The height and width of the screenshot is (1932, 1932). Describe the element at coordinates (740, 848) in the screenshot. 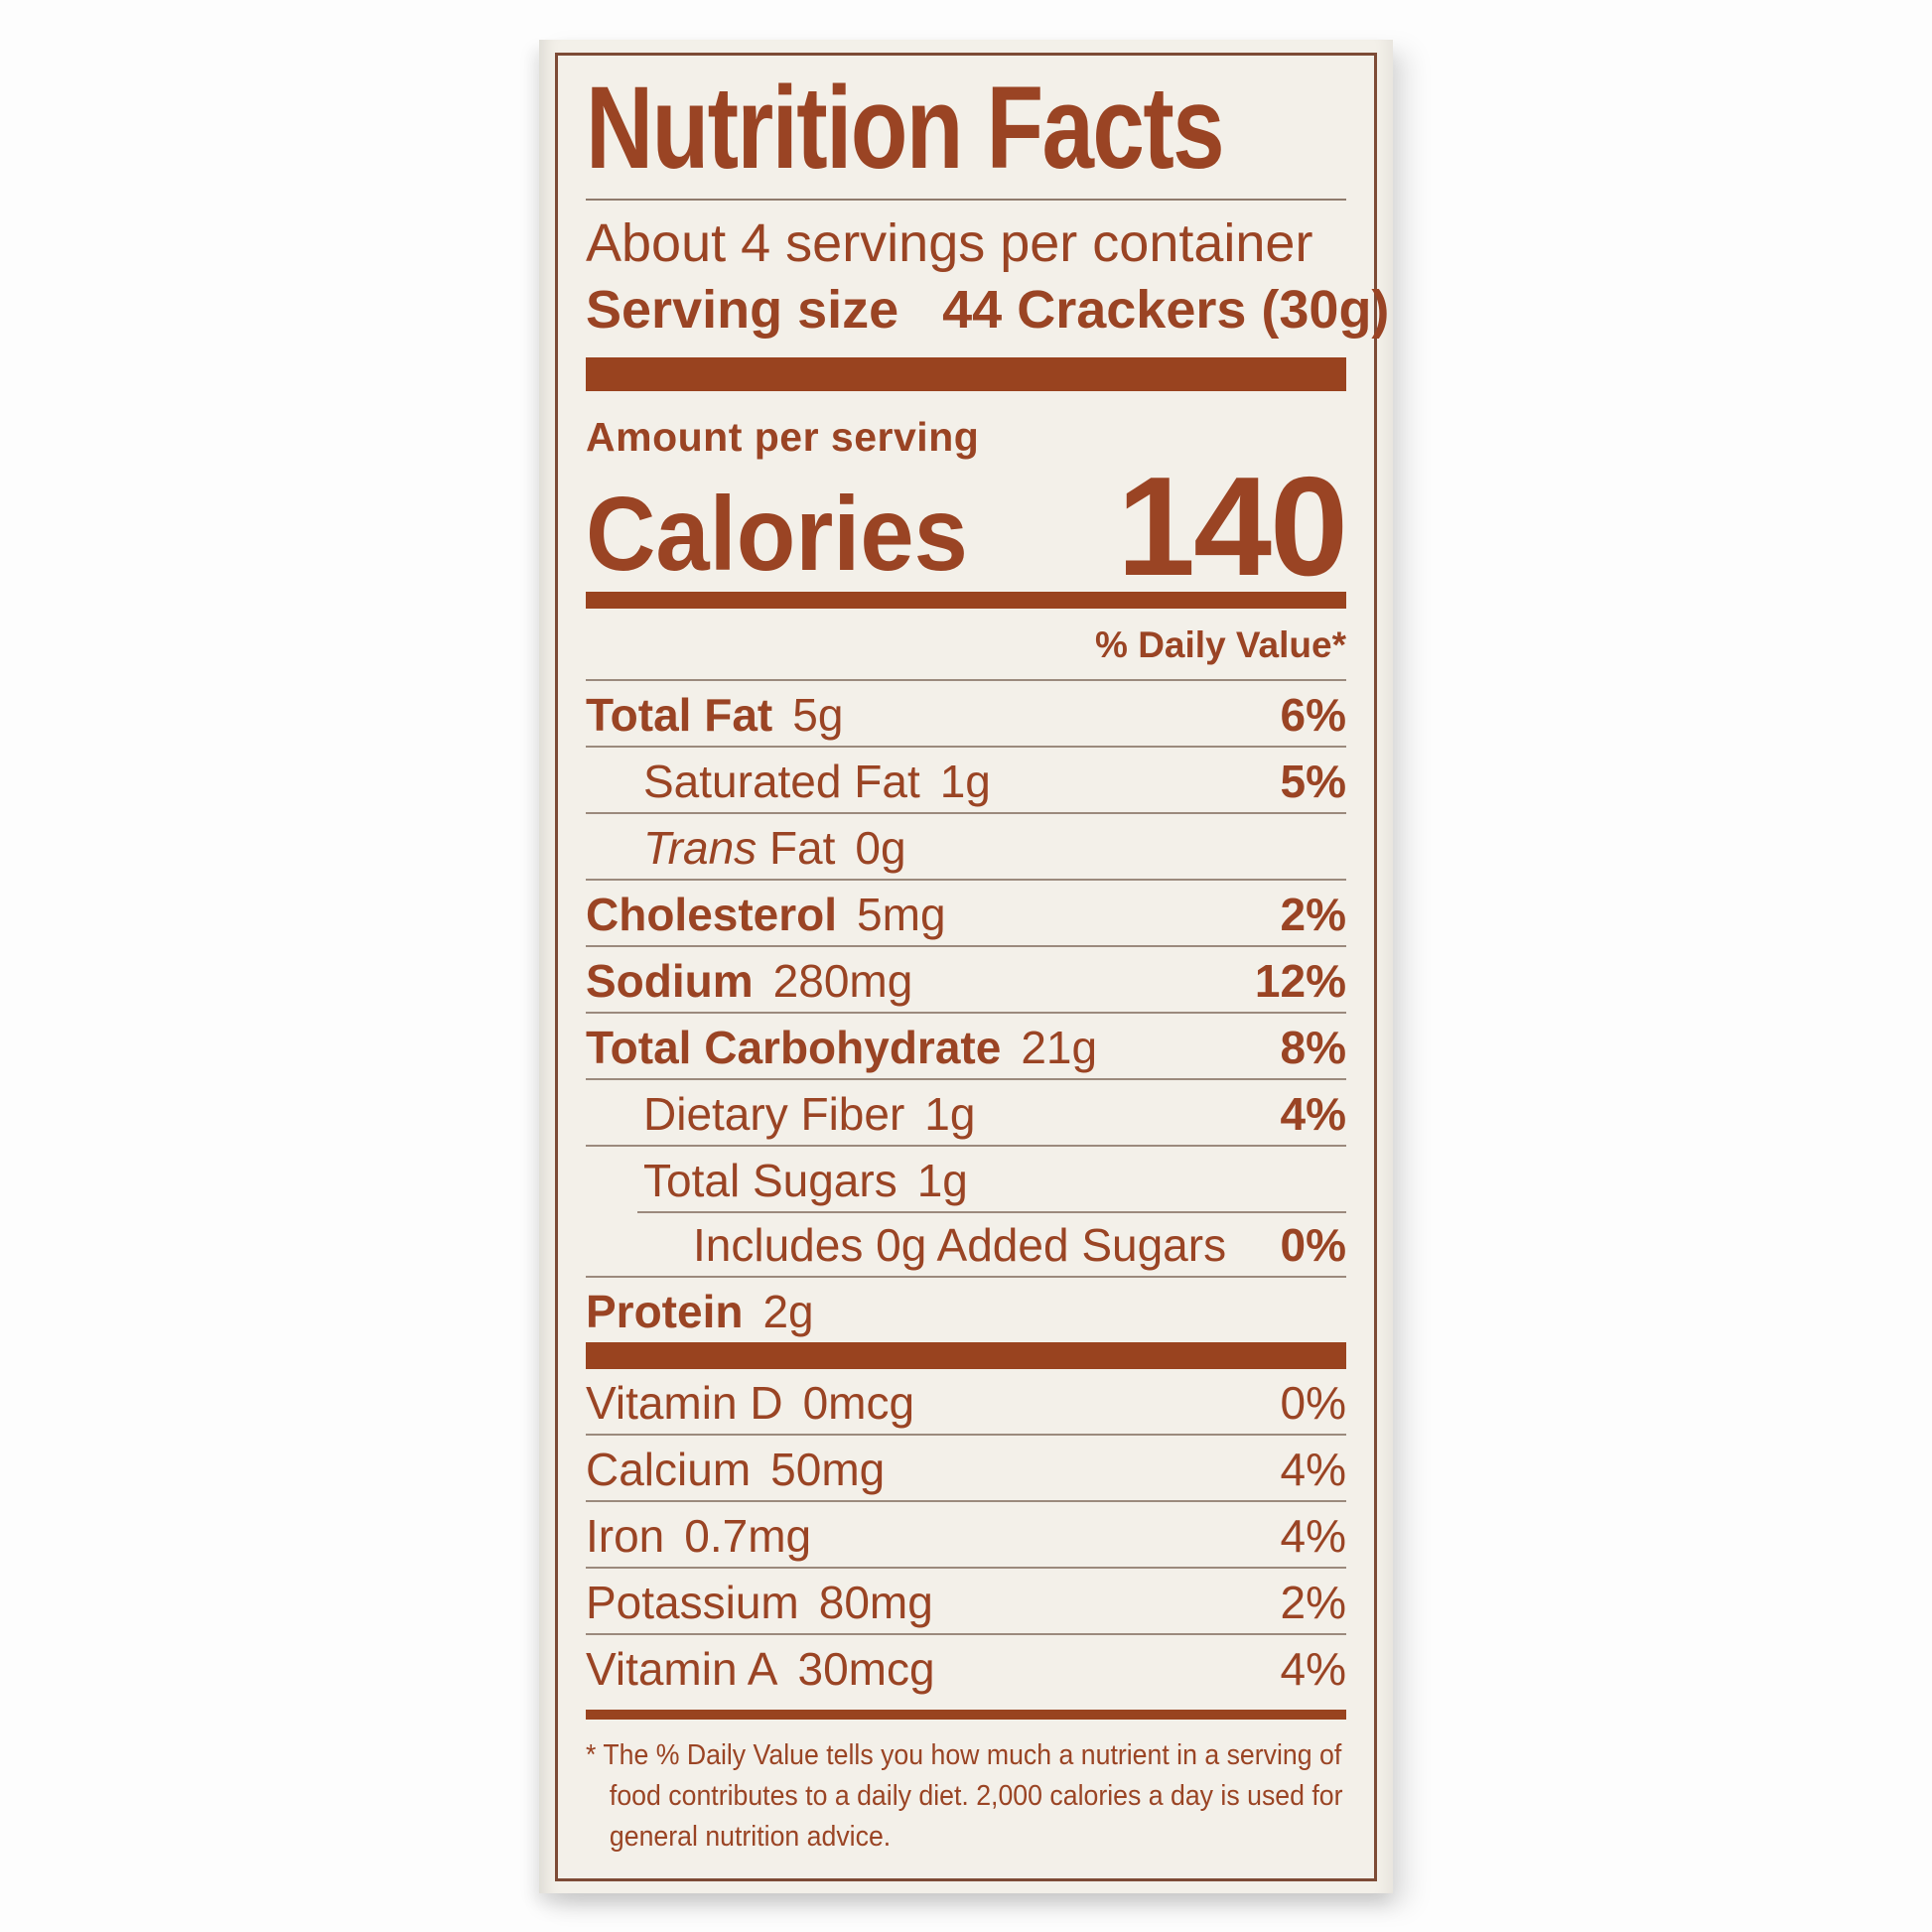

I see `nutrient-name: Trans Fat` at that location.